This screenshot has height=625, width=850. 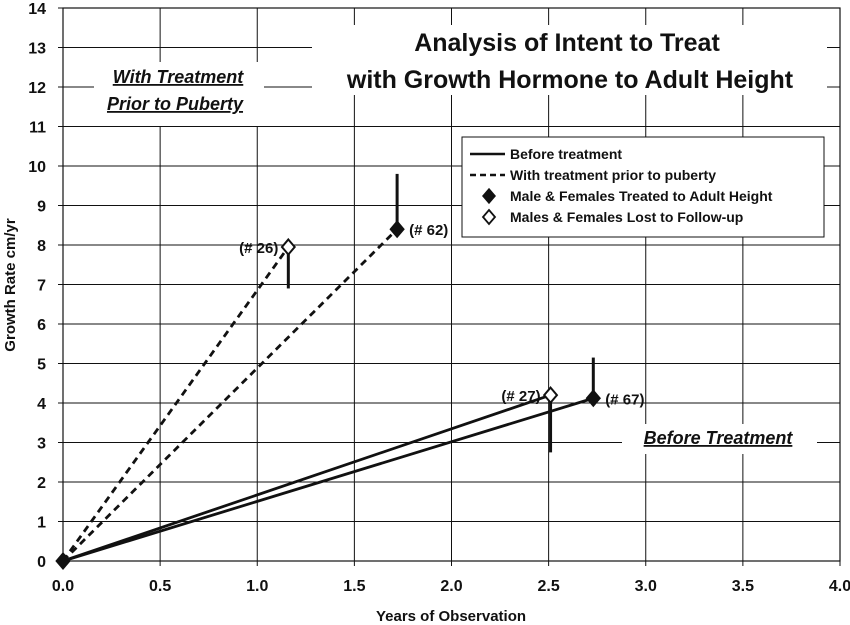 I want to click on legend-label-before-treatment: Before treatment, so click(x=566, y=154).